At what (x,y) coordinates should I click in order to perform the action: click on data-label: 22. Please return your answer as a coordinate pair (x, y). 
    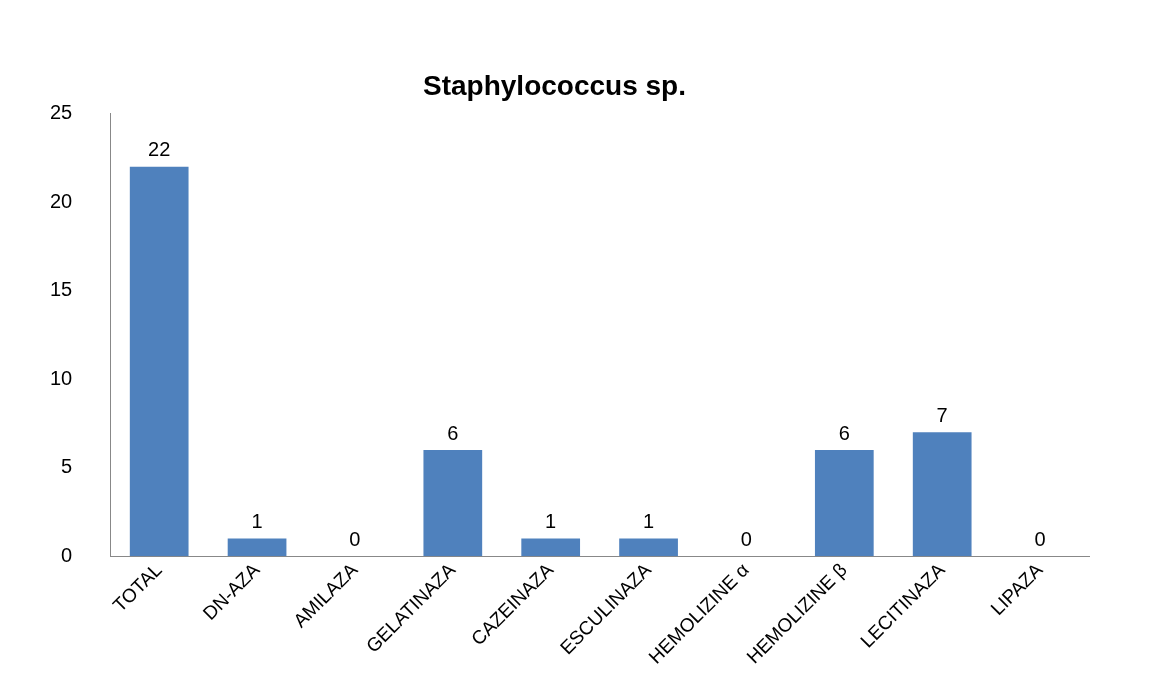
    Looking at the image, I should click on (159, 149).